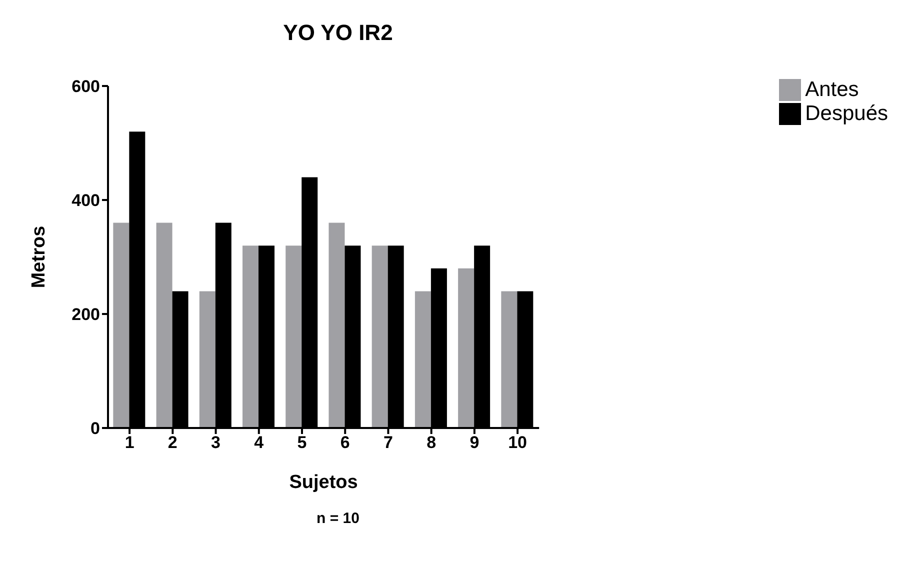  Describe the element at coordinates (259, 442) in the screenshot. I see `x-tick-label: 4` at that location.